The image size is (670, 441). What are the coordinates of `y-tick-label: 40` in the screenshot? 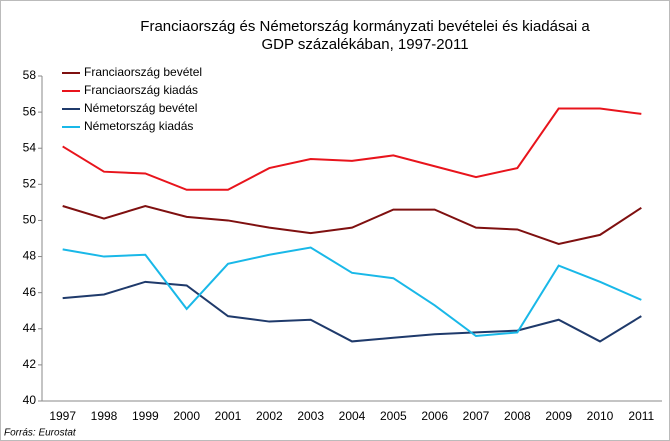 It's located at (30, 400).